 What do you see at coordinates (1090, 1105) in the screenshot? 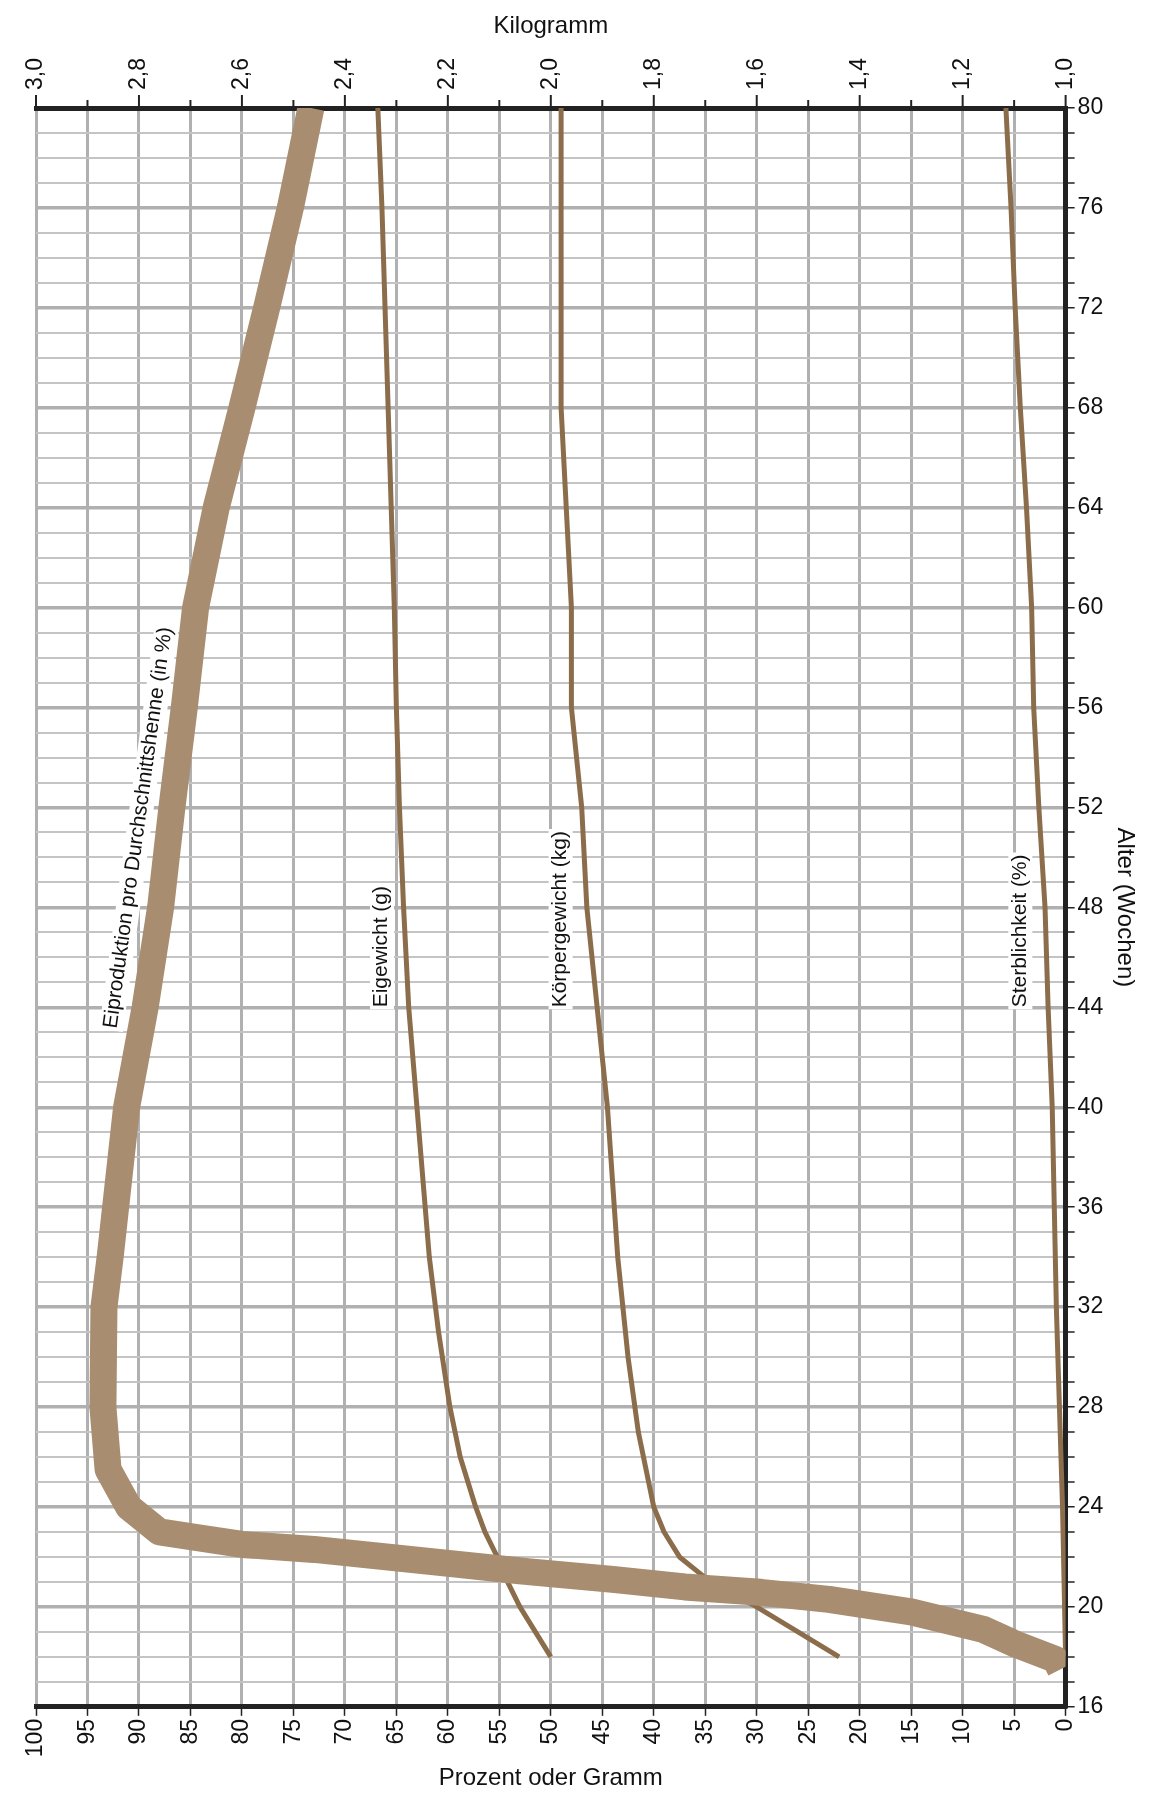
I see `y-tick-label: 40` at bounding box center [1090, 1105].